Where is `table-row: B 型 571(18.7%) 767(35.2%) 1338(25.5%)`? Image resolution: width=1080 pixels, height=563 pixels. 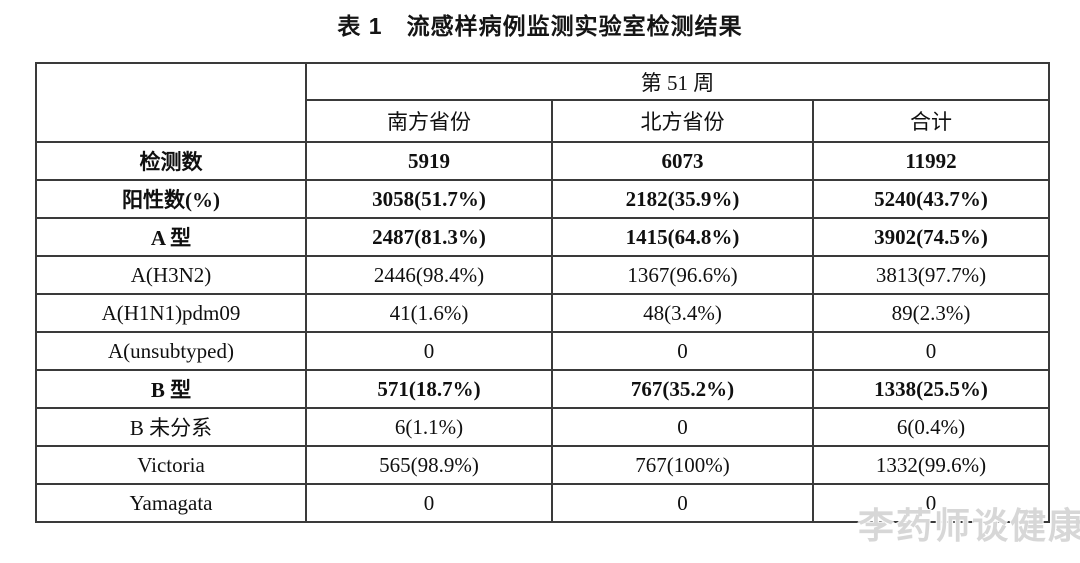
table-row: B 型 571(18.7%) 767(35.2%) 1338(25.5%) is located at coordinates (543, 389).